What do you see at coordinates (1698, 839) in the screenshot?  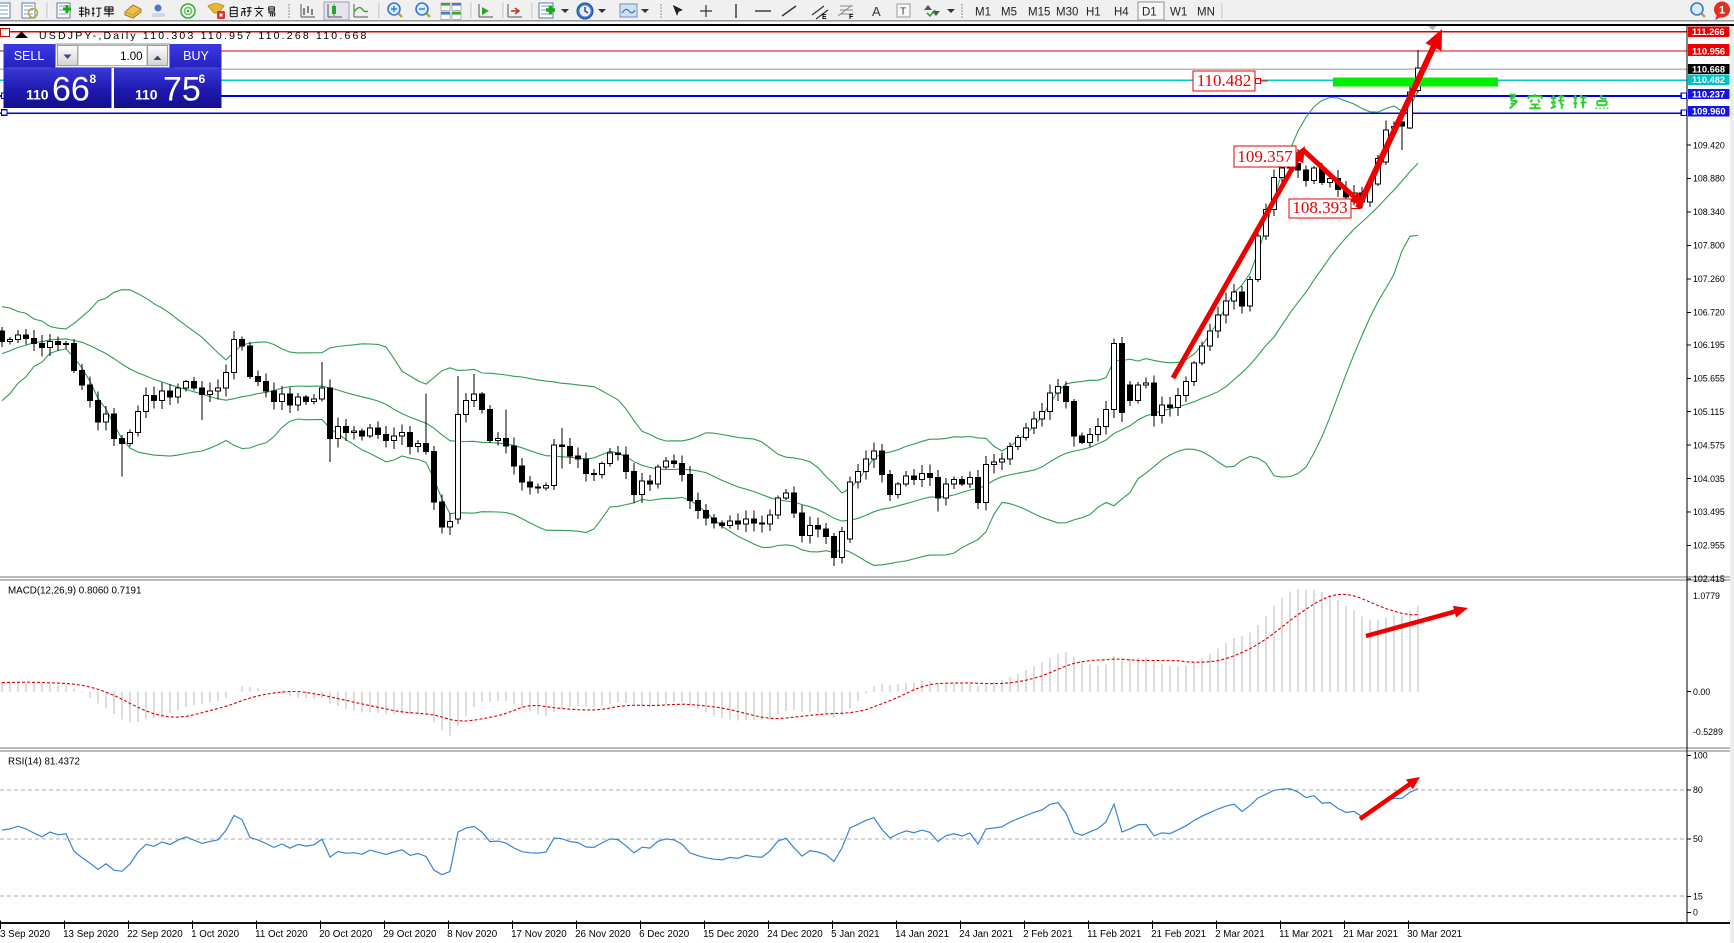 I see `svg-text: 50` at bounding box center [1698, 839].